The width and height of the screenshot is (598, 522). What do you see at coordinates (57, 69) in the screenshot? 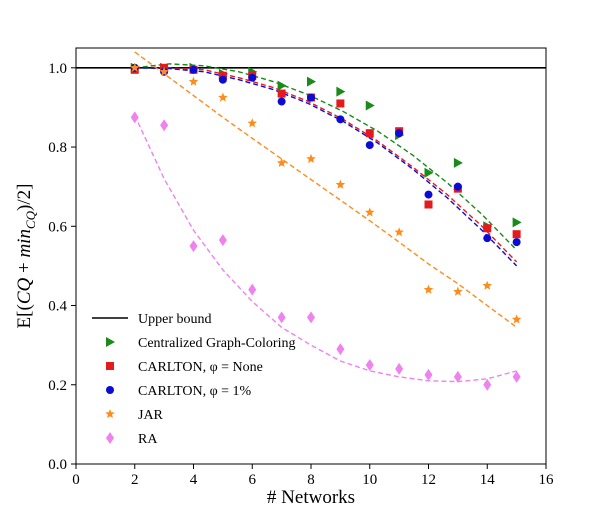
I see `y-tick-label: 1.0` at bounding box center [57, 69].